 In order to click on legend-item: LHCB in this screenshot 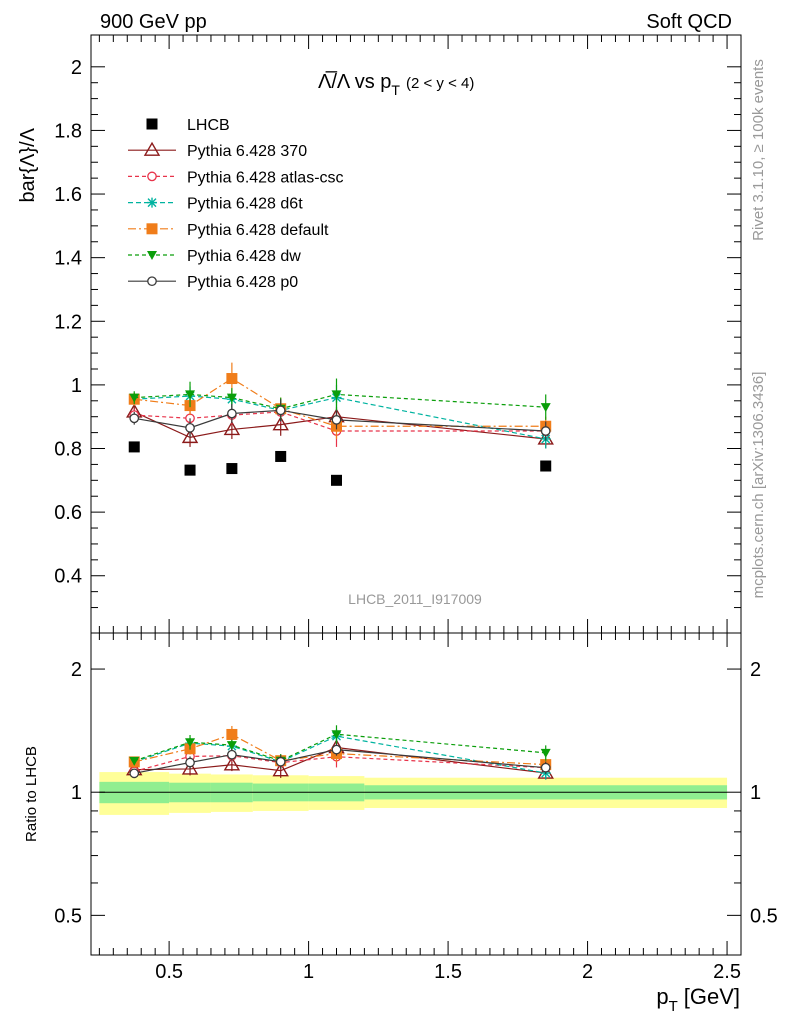, I will do `click(188, 125)`.